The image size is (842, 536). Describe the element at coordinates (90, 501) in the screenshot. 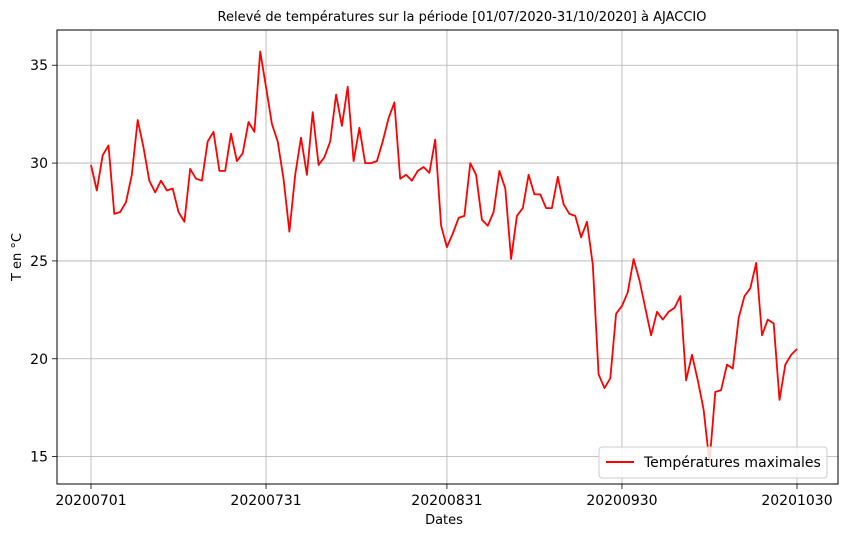

I see `x-tick-label: 20200701` at that location.